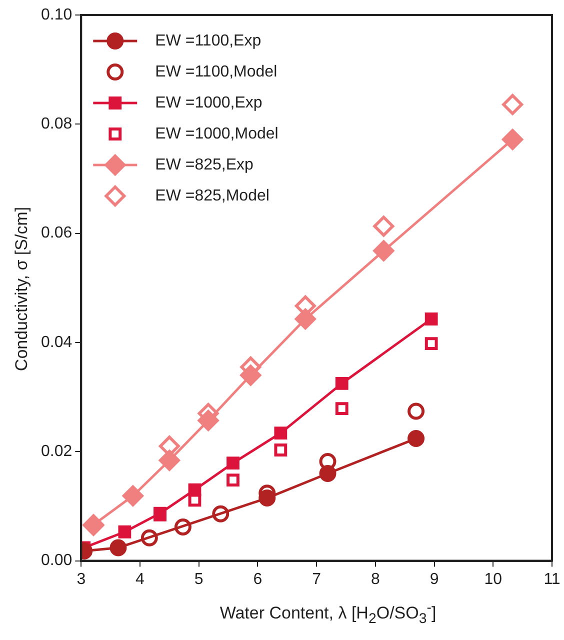  I want to click on x-tick-label: 6, so click(257, 579).